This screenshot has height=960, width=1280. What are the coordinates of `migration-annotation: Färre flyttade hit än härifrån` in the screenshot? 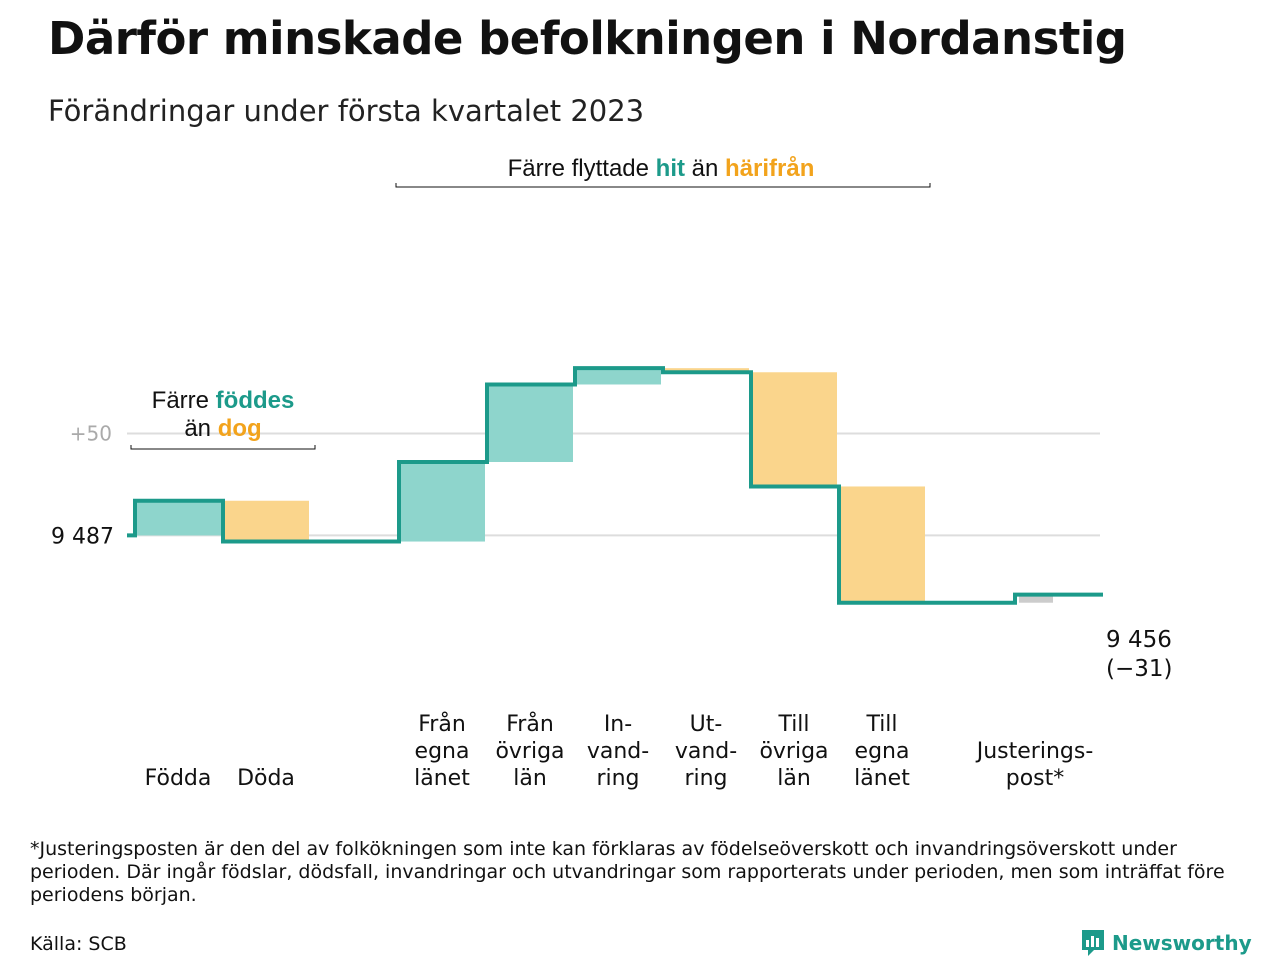 It's located at (661, 168).